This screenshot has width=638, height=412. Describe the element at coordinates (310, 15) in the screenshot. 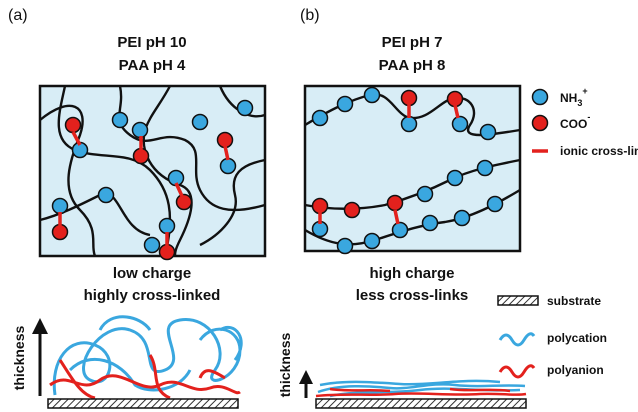

I see `panel-tag: (b)` at that location.